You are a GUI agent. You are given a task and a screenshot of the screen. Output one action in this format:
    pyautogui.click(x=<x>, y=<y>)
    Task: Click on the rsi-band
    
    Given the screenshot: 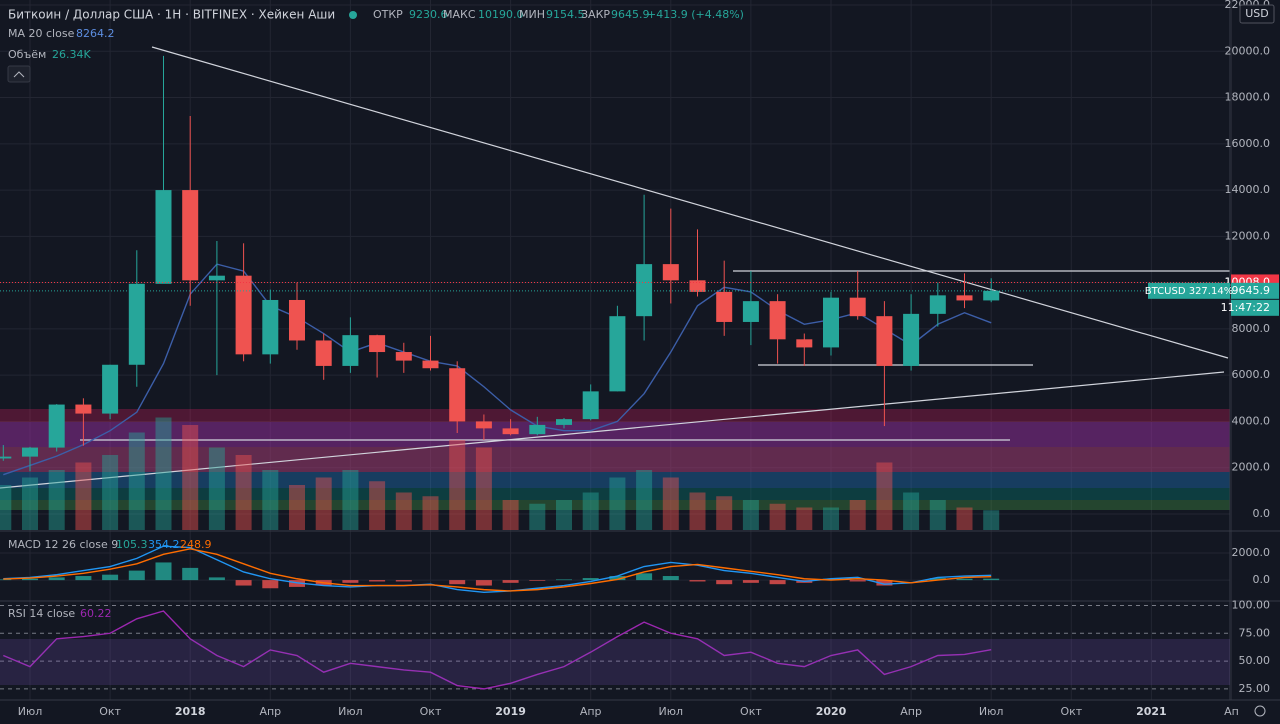 What is the action you would take?
    pyautogui.click(x=615, y=662)
    